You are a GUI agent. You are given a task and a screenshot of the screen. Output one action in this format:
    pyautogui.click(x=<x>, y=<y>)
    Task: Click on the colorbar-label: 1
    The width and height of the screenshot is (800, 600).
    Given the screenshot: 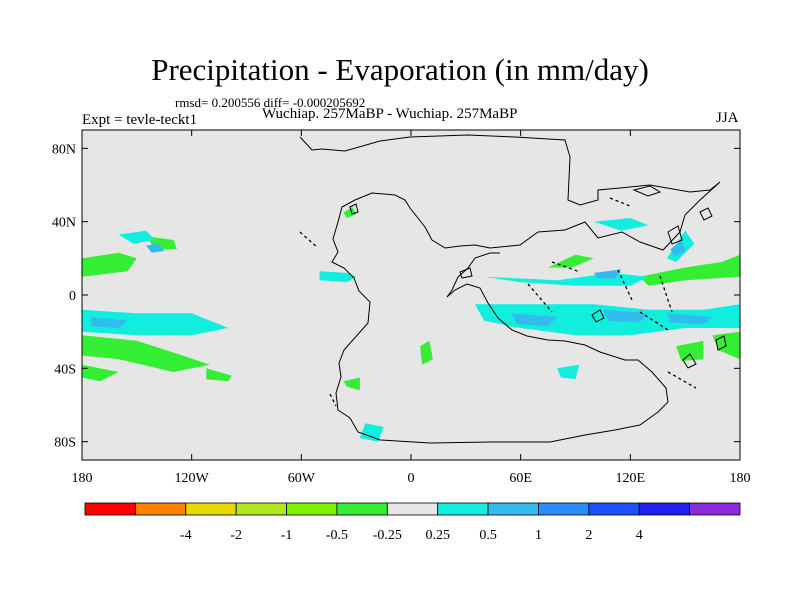 What is the action you would take?
    pyautogui.click(x=538, y=535)
    